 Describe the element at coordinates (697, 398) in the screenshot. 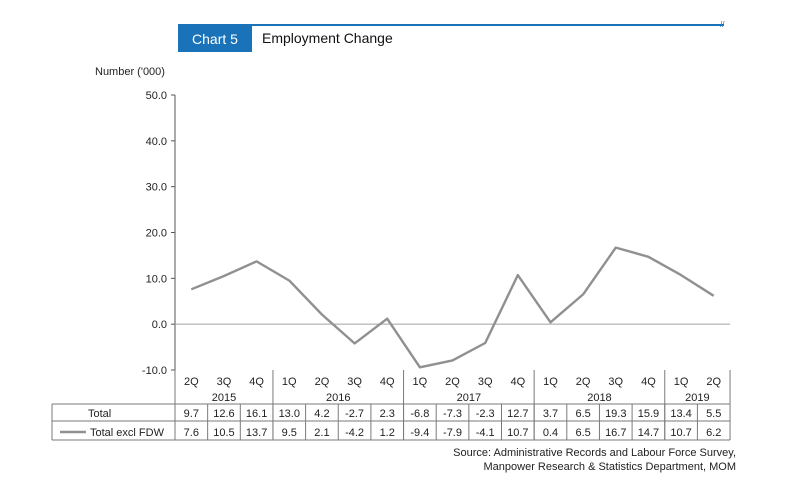

I see `year-label: 2019` at that location.